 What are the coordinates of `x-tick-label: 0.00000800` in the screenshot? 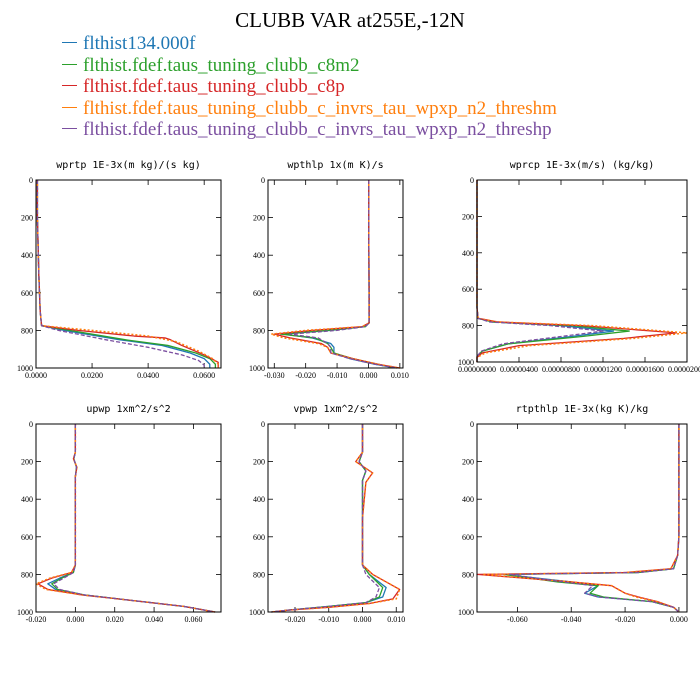 It's located at (561, 369).